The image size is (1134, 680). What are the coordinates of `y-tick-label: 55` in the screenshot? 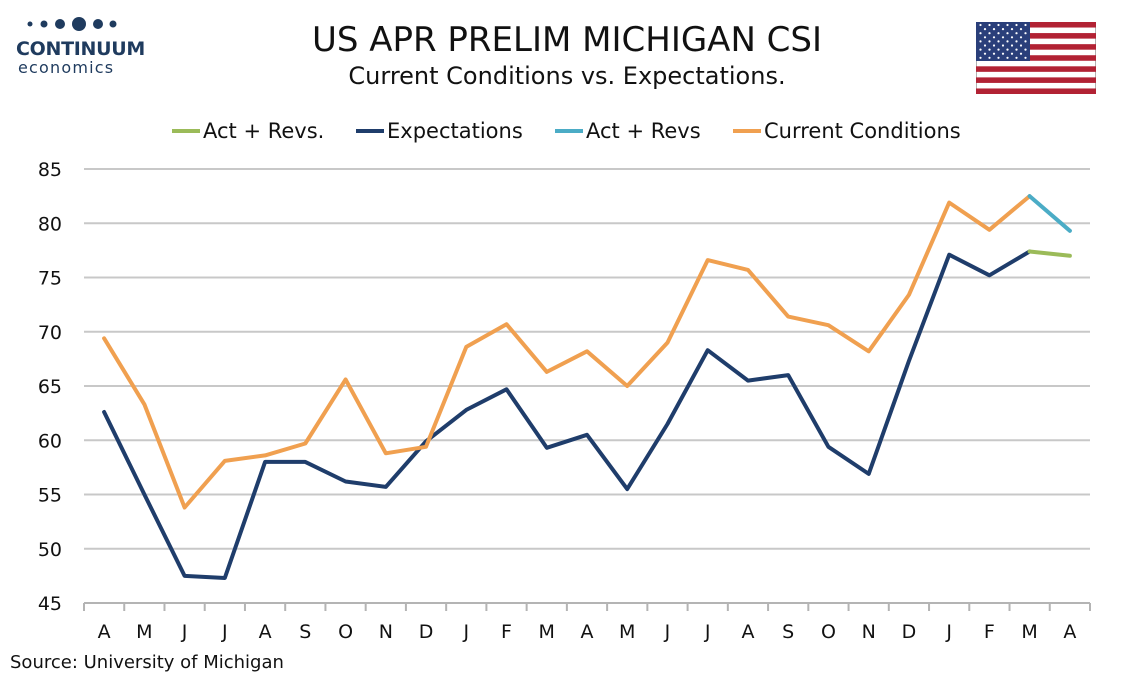 It's located at (50, 496).